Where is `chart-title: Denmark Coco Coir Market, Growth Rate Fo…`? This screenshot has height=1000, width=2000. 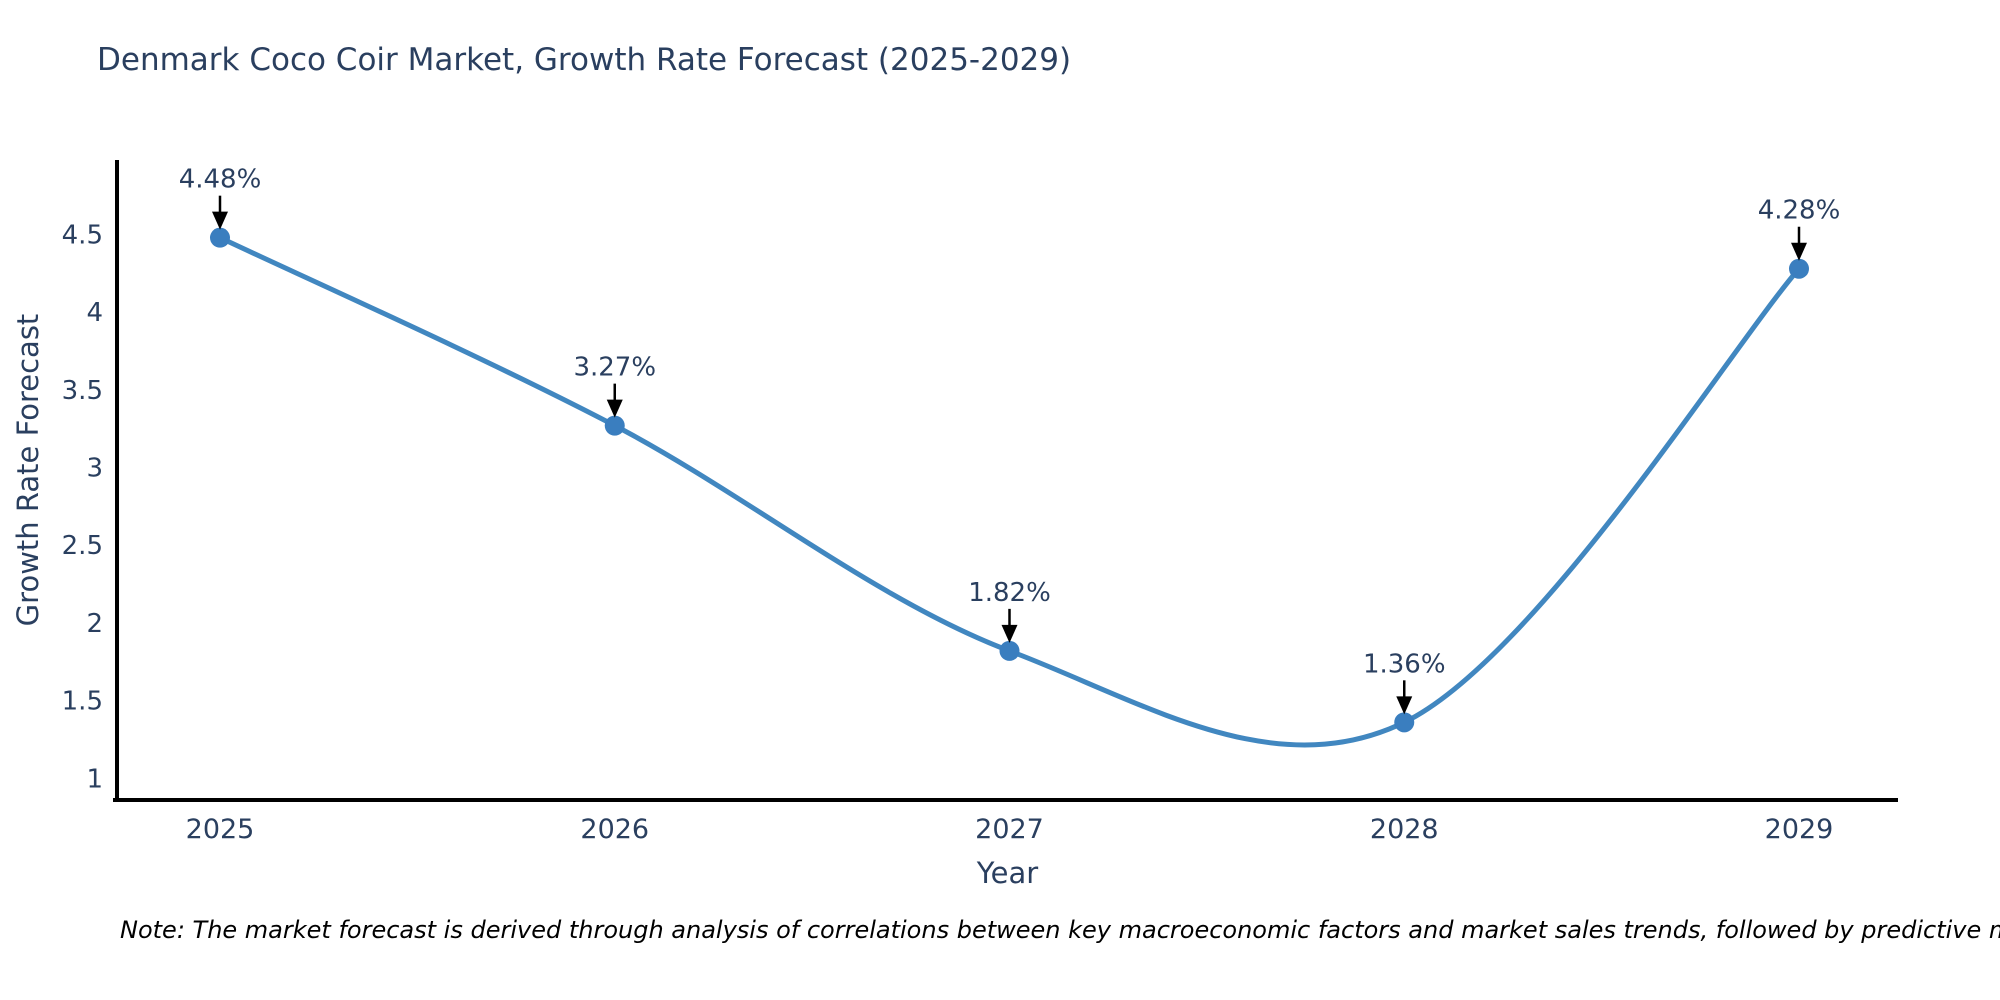
chart-title: Denmark Coco Coir Market, Growth Rate Fo… is located at coordinates (584, 60).